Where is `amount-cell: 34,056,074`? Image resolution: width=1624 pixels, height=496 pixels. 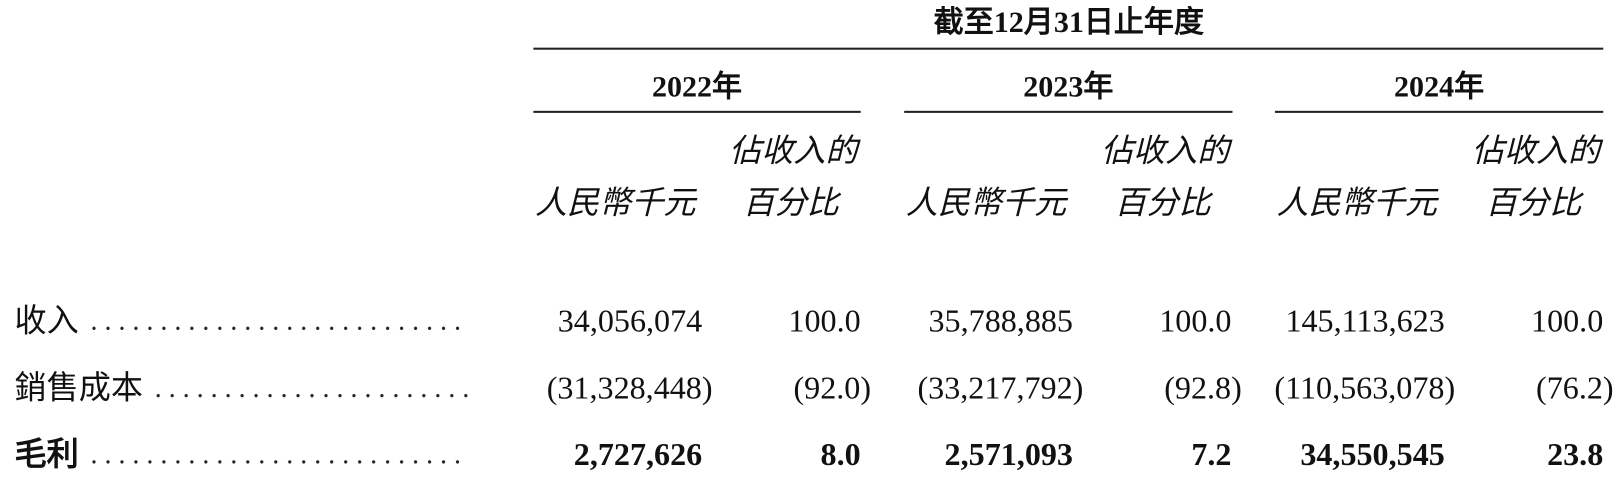
amount-cell: 34,056,074 is located at coordinates (630, 320).